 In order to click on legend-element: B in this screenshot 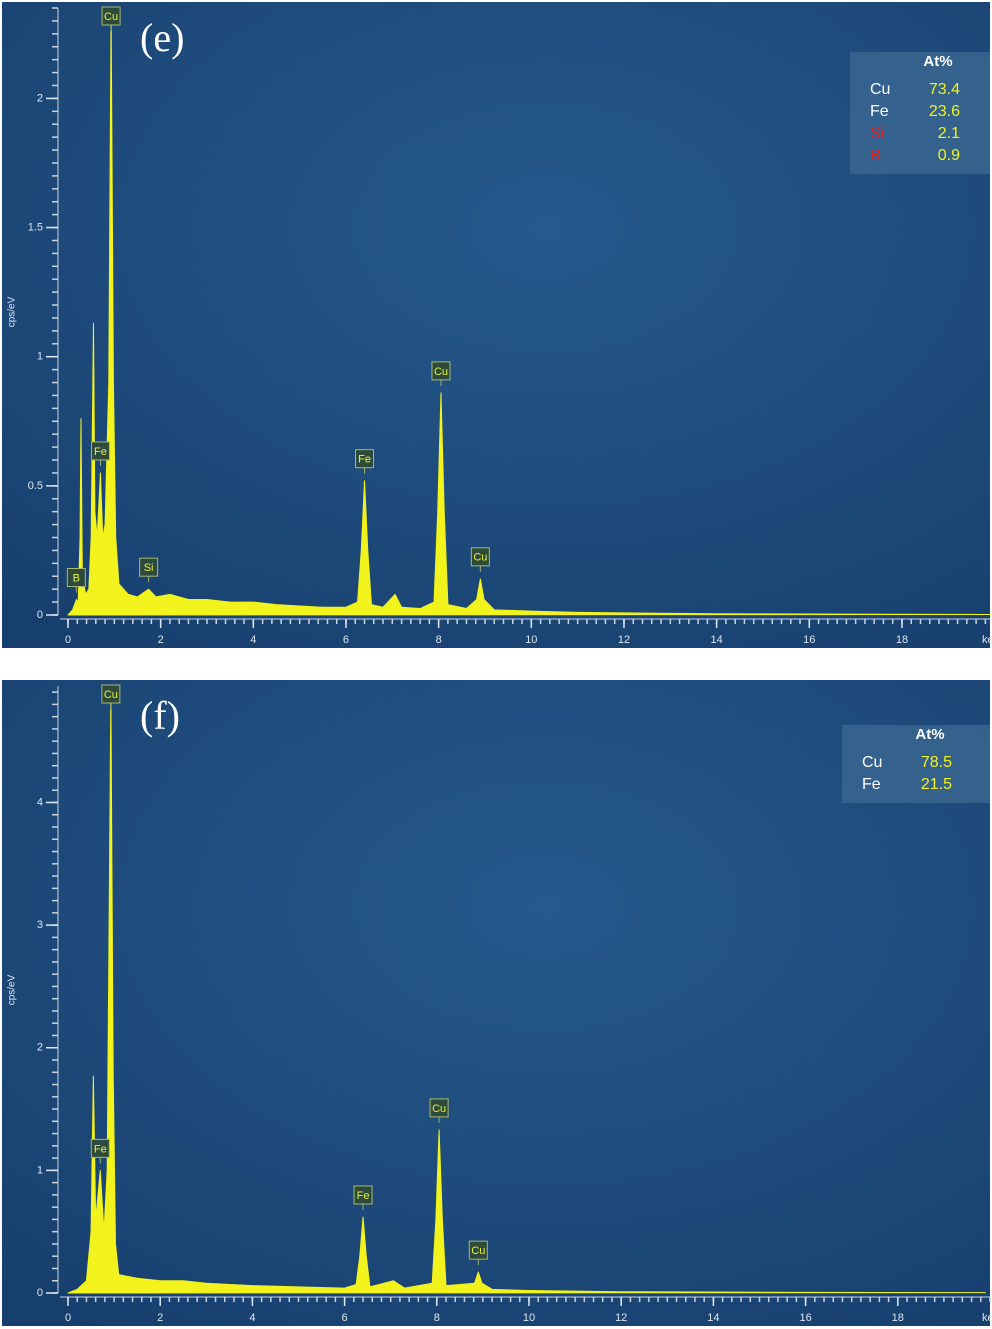, I will do `click(875, 155)`.